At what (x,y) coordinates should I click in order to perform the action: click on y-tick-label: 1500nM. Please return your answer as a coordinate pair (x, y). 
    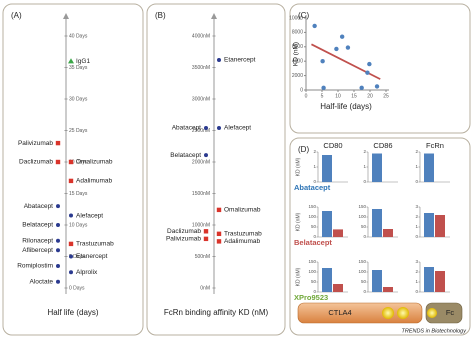
    Looking at the image, I should click on (201, 194).